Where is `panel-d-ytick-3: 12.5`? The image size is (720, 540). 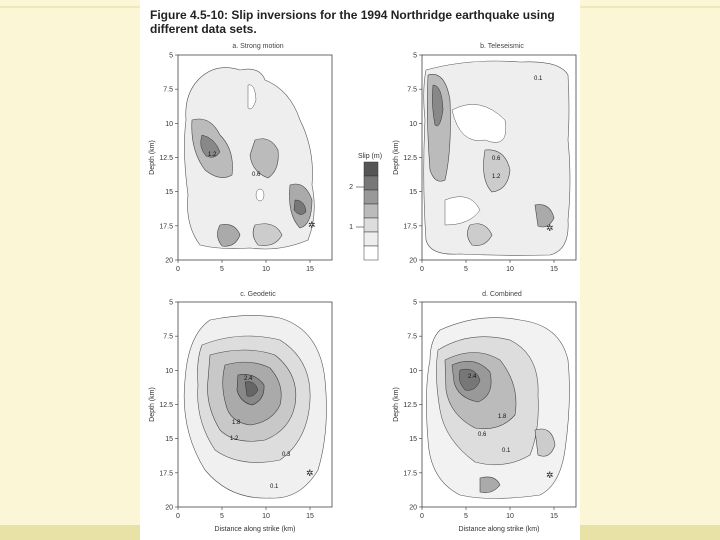
panel-d-ytick-3: 12.5 is located at coordinates (410, 405).